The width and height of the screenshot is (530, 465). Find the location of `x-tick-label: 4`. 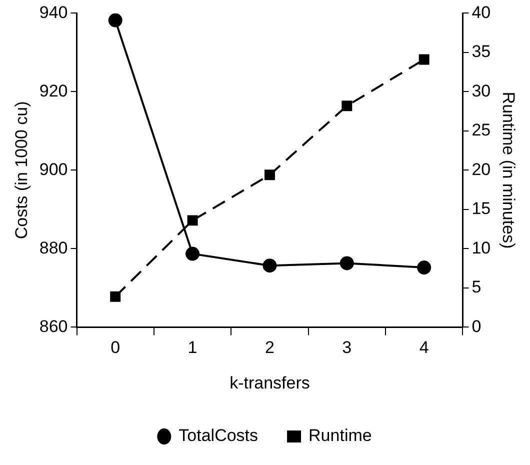

x-tick-label: 4 is located at coordinates (424, 348).